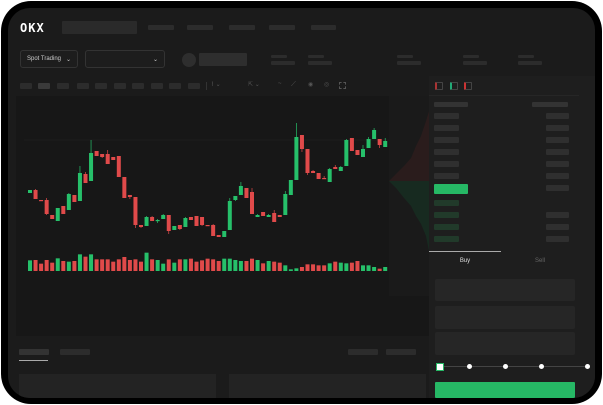 The height and width of the screenshot is (405, 603). Describe the element at coordinates (327, 386) in the screenshot. I see `assets-panel` at that location.